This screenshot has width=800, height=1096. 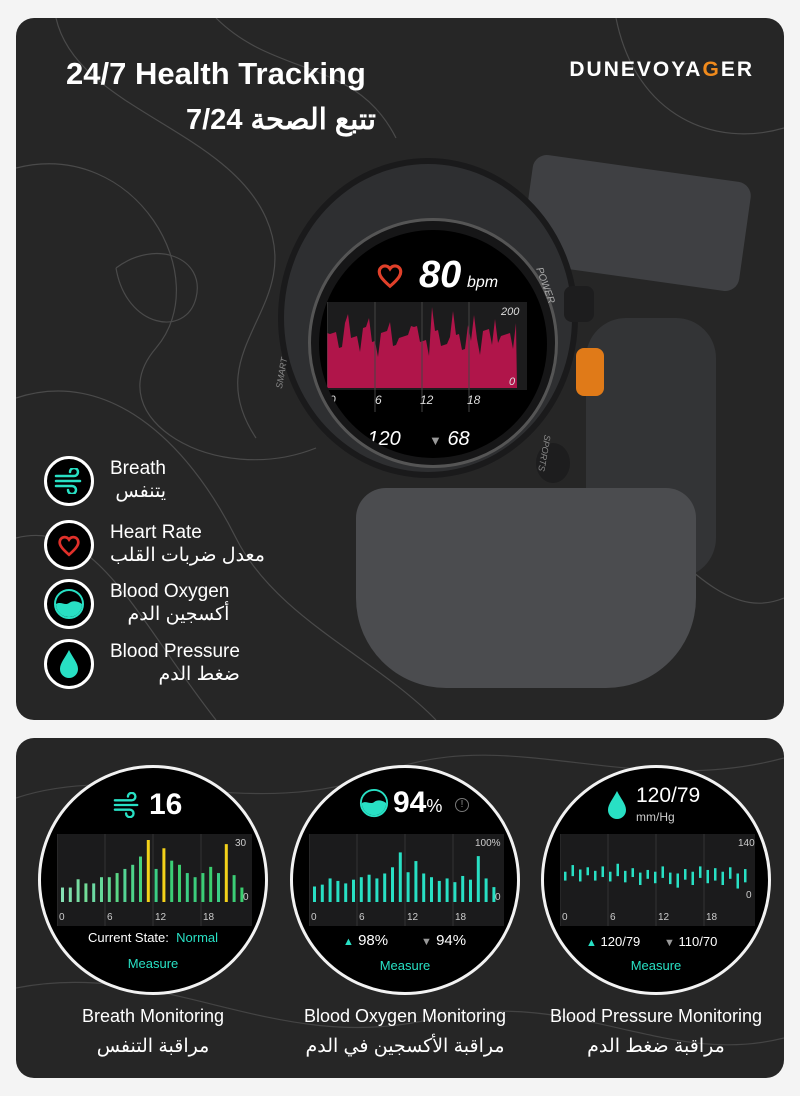 What do you see at coordinates (405, 1046) in the screenshot?
I see `caption-label-arabic: مراقبة الأكسجين في الدم` at bounding box center [405, 1046].